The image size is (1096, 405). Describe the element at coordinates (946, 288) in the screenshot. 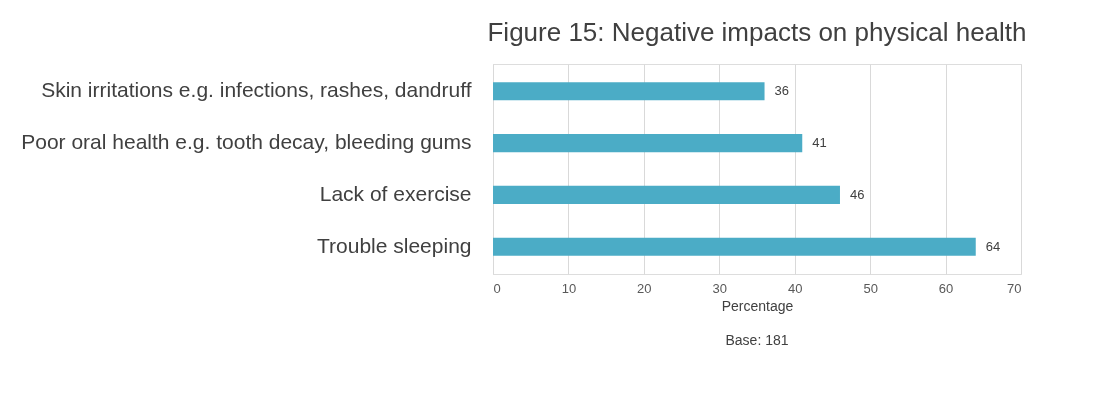

I see `x-tick-label: 60` at that location.